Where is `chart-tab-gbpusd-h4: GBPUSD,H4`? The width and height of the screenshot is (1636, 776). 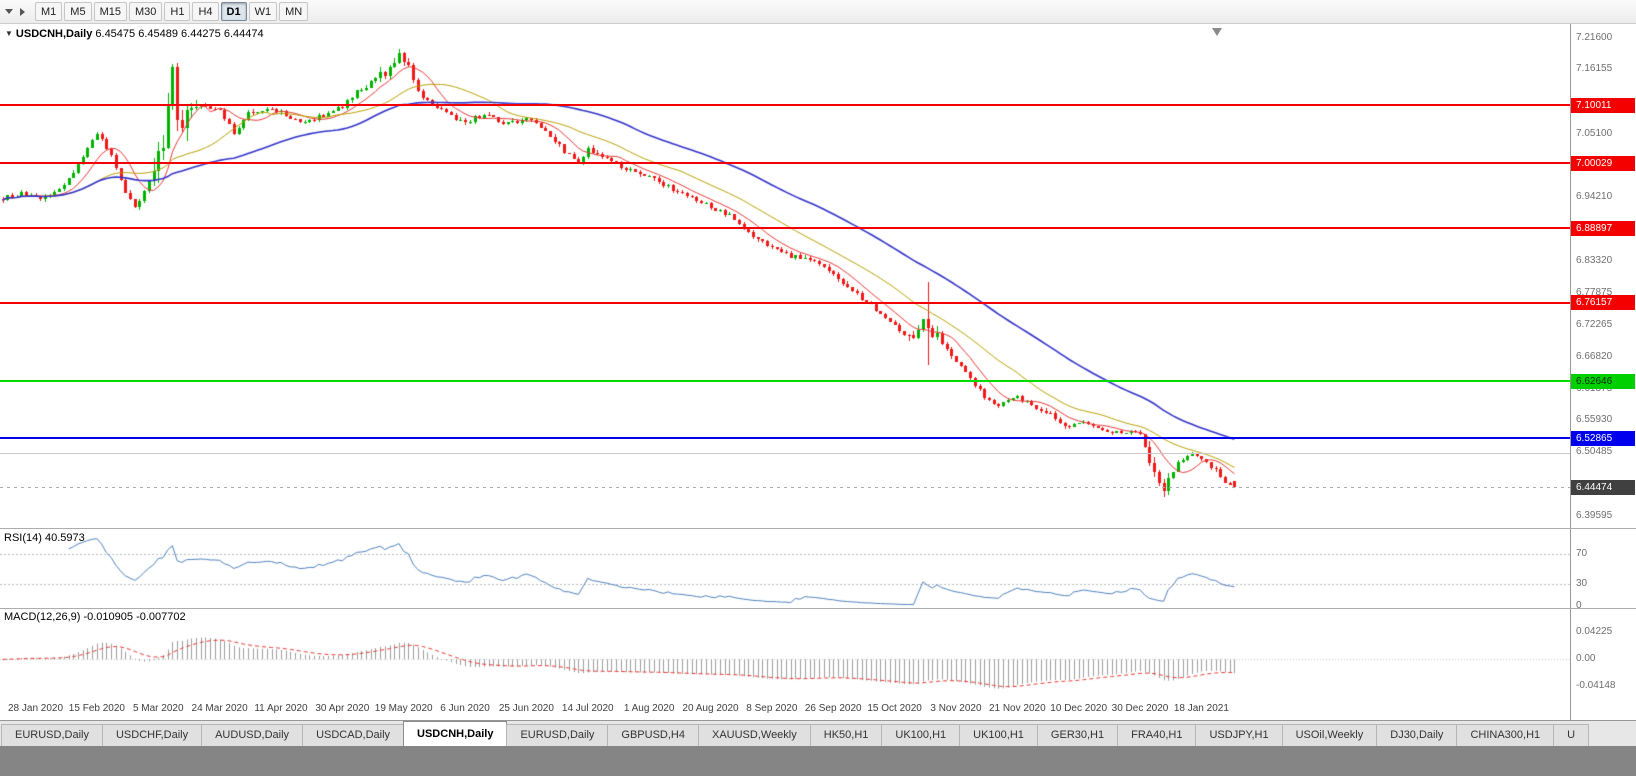
chart-tab-gbpusd-h4: GBPUSD,H4 is located at coordinates (653, 735).